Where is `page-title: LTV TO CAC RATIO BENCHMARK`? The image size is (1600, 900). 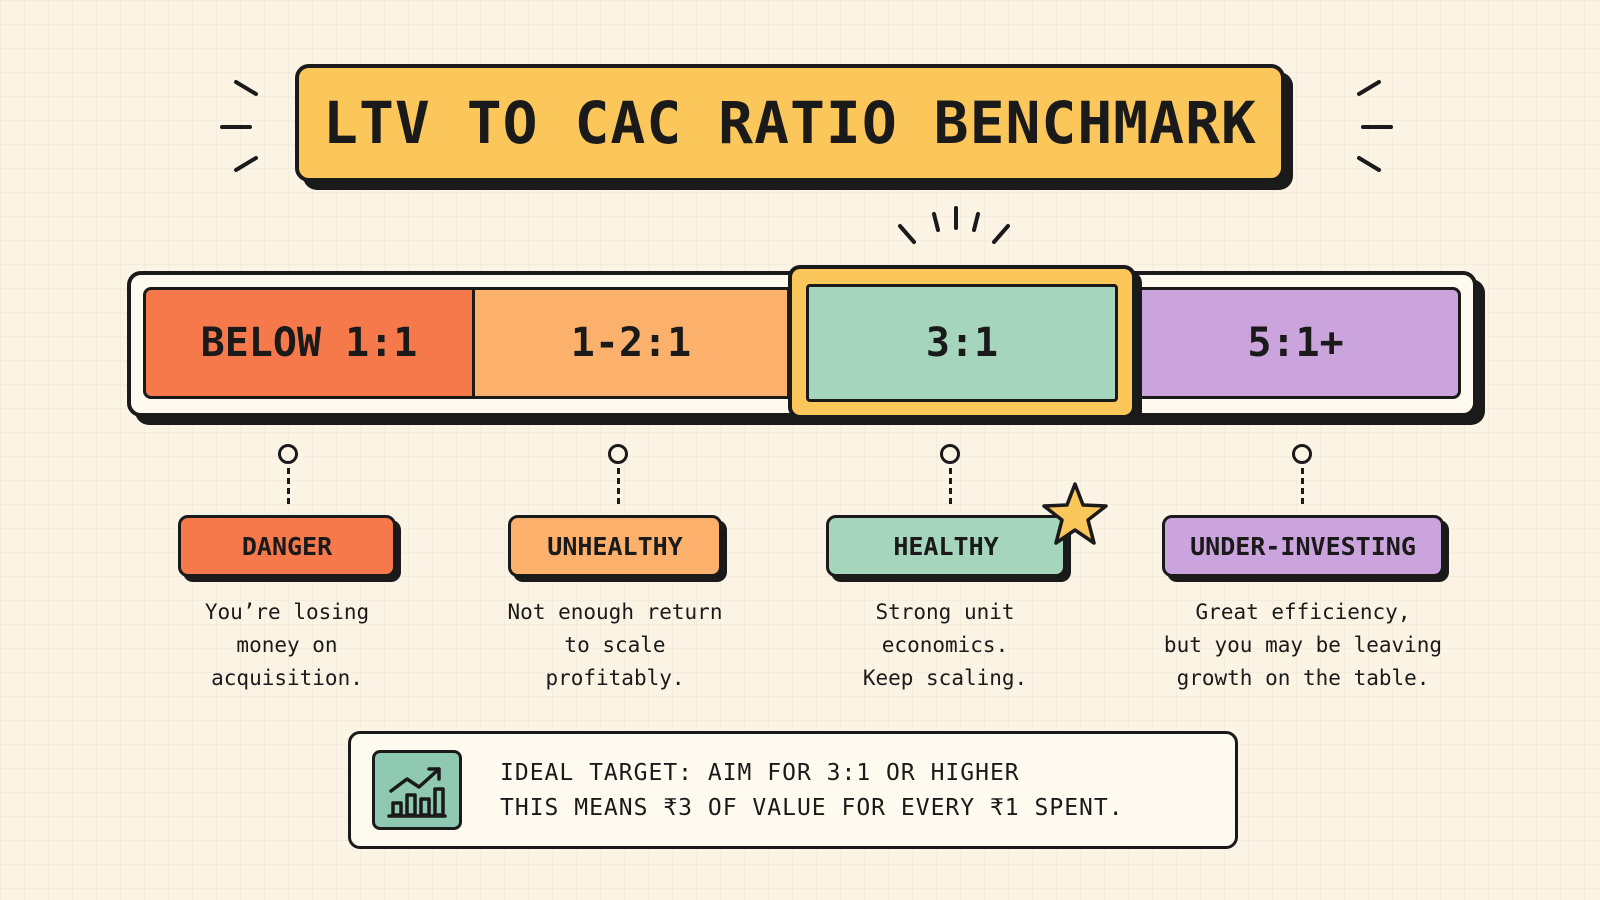
page-title: LTV TO CAC RATIO BENCHMARK is located at coordinates (790, 123).